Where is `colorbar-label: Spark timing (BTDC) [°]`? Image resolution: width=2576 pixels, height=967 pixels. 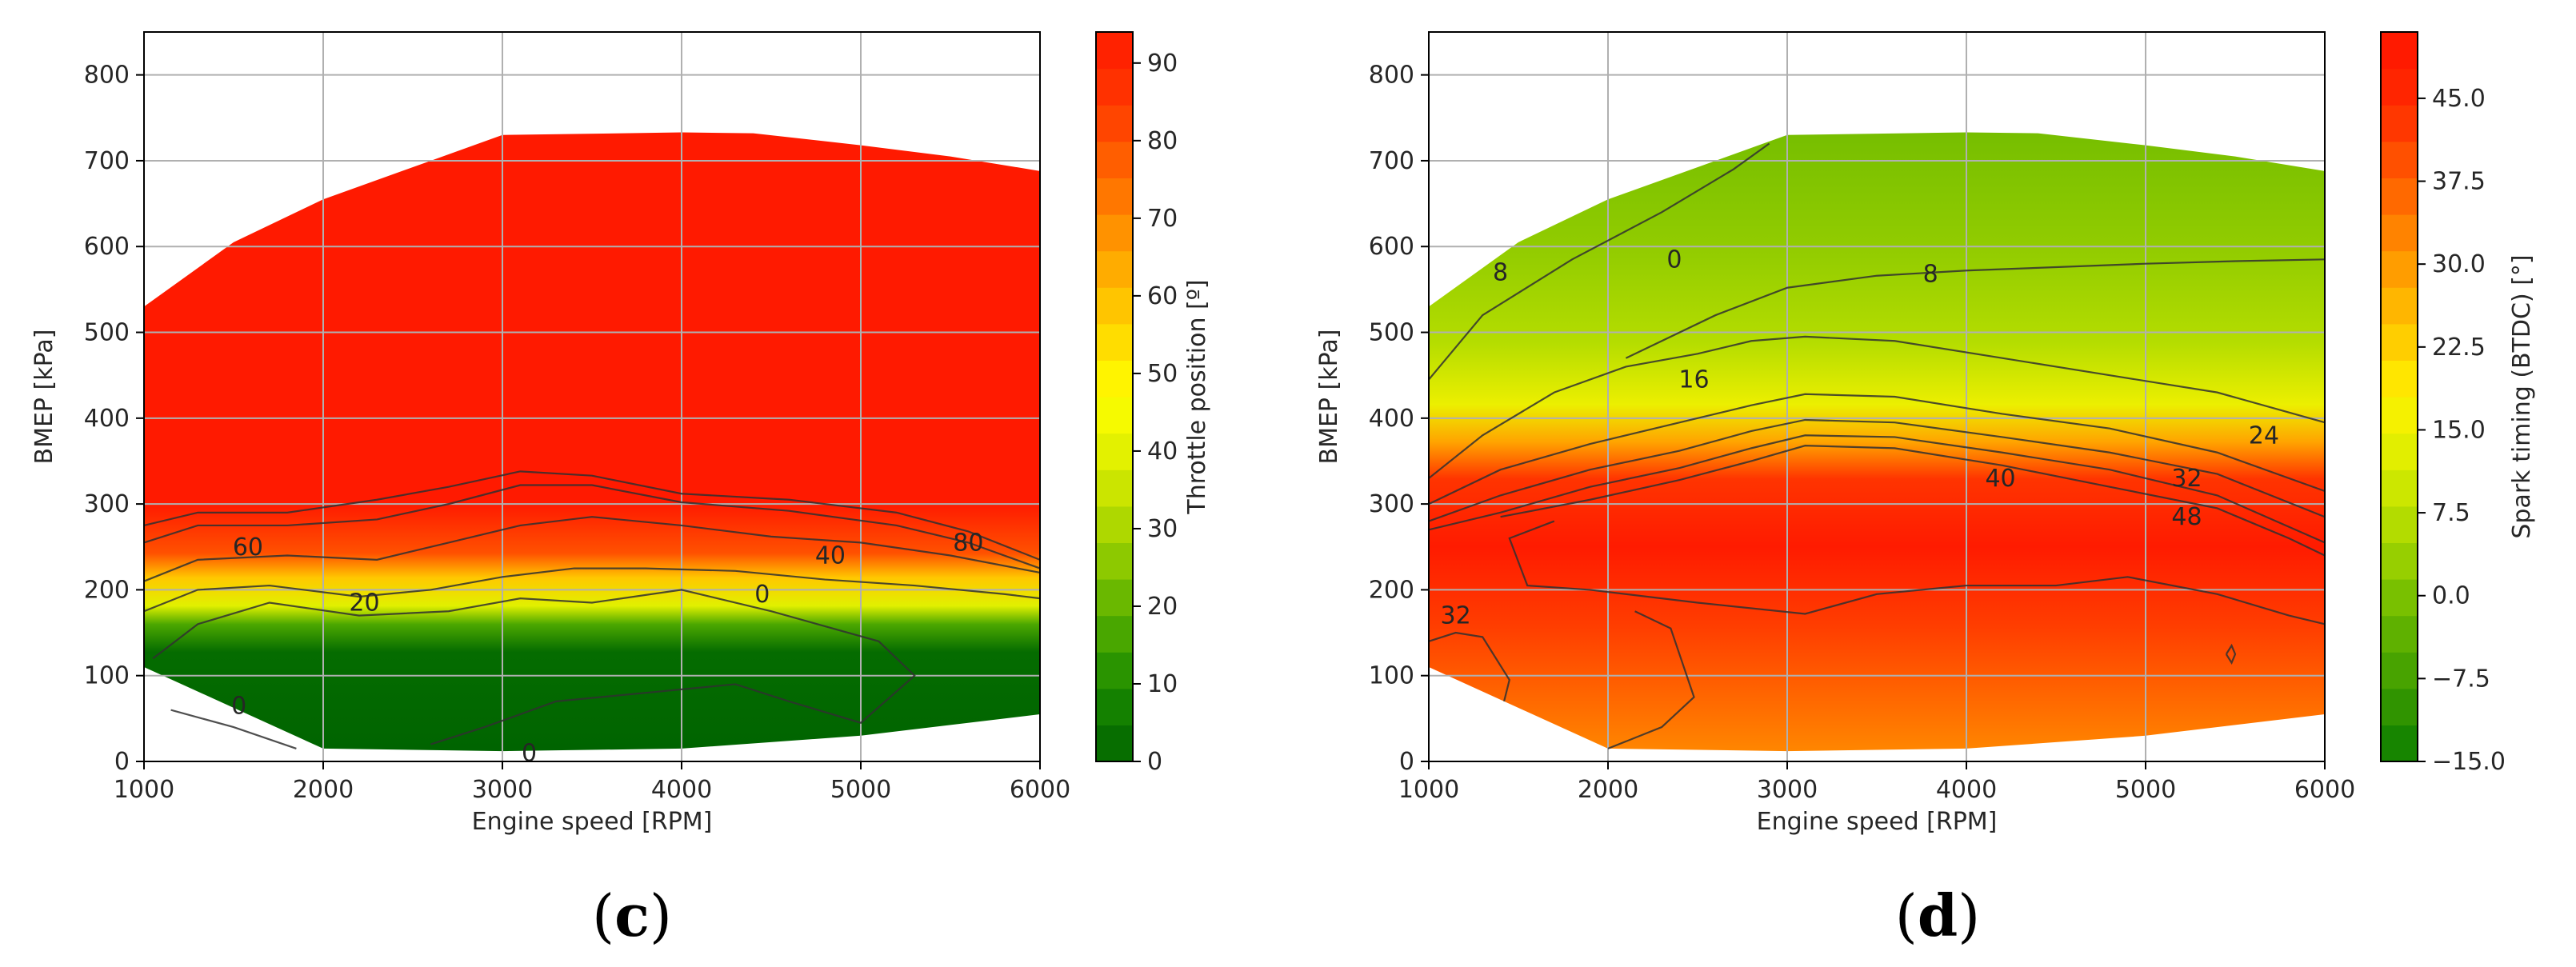 colorbar-label: Spark timing (BTDC) [°] is located at coordinates (2522, 396).